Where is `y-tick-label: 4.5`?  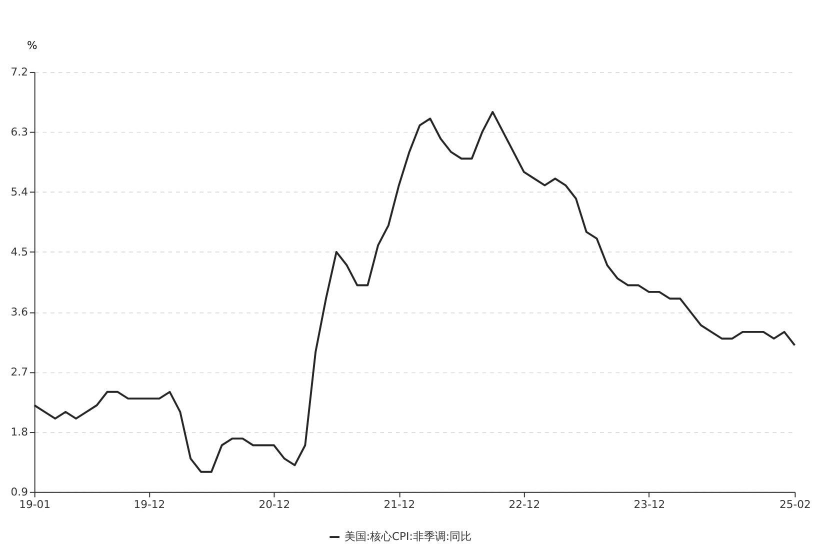 y-tick-label: 4.5 is located at coordinates (19, 251).